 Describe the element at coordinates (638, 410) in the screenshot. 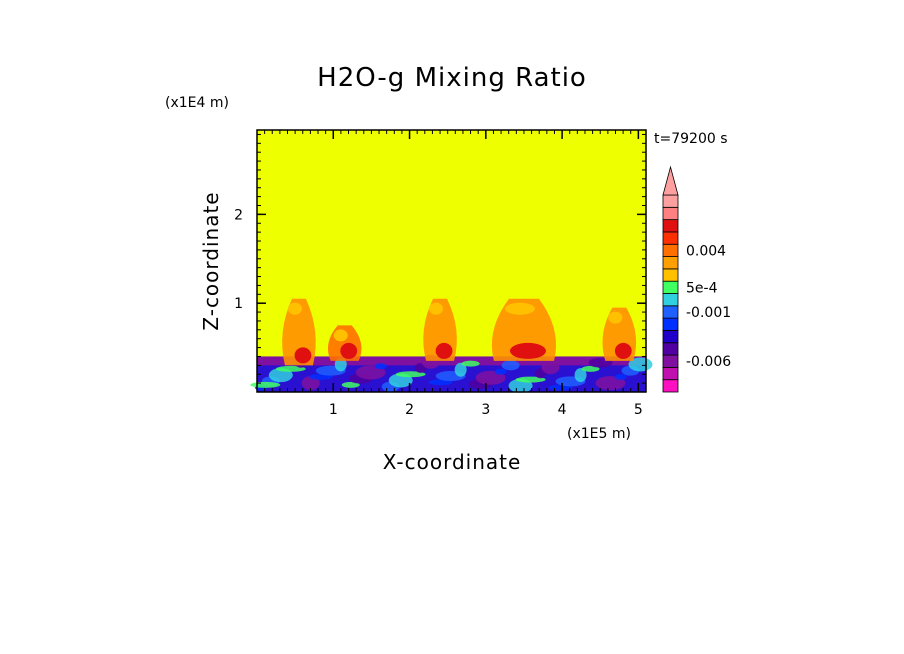

I see `x-tick-label: 5` at that location.